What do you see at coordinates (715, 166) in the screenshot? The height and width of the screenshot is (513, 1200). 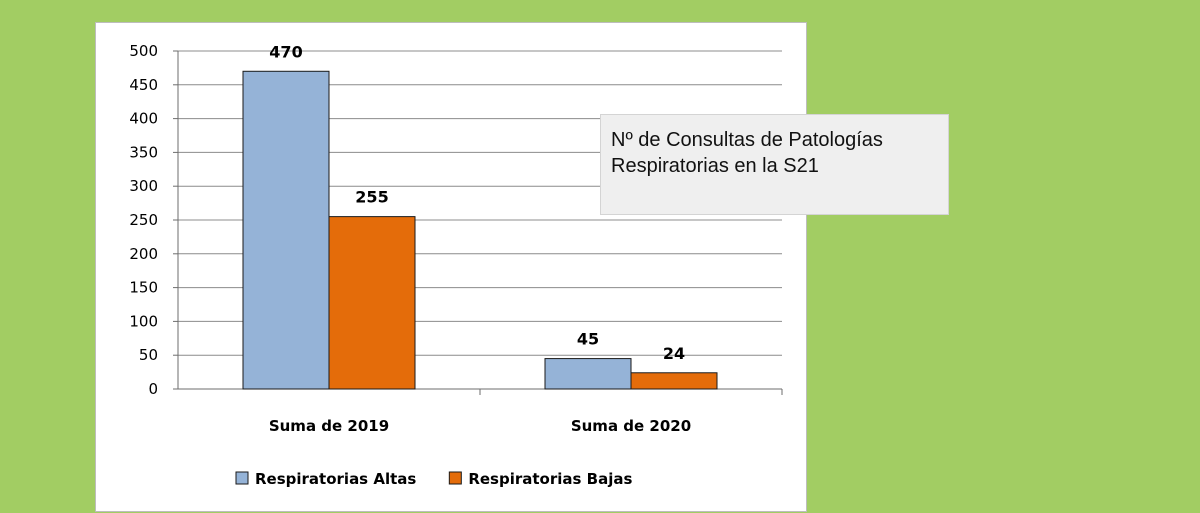 I see `chart-title-line-2: Respiratorias en la S21` at bounding box center [715, 166].